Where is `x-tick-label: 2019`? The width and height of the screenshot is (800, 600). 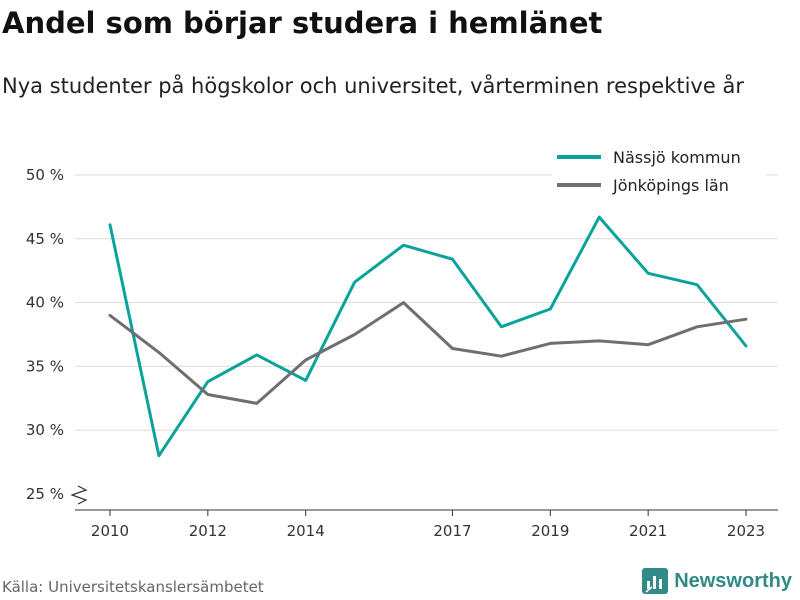
x-tick-label: 2019 is located at coordinates (550, 531).